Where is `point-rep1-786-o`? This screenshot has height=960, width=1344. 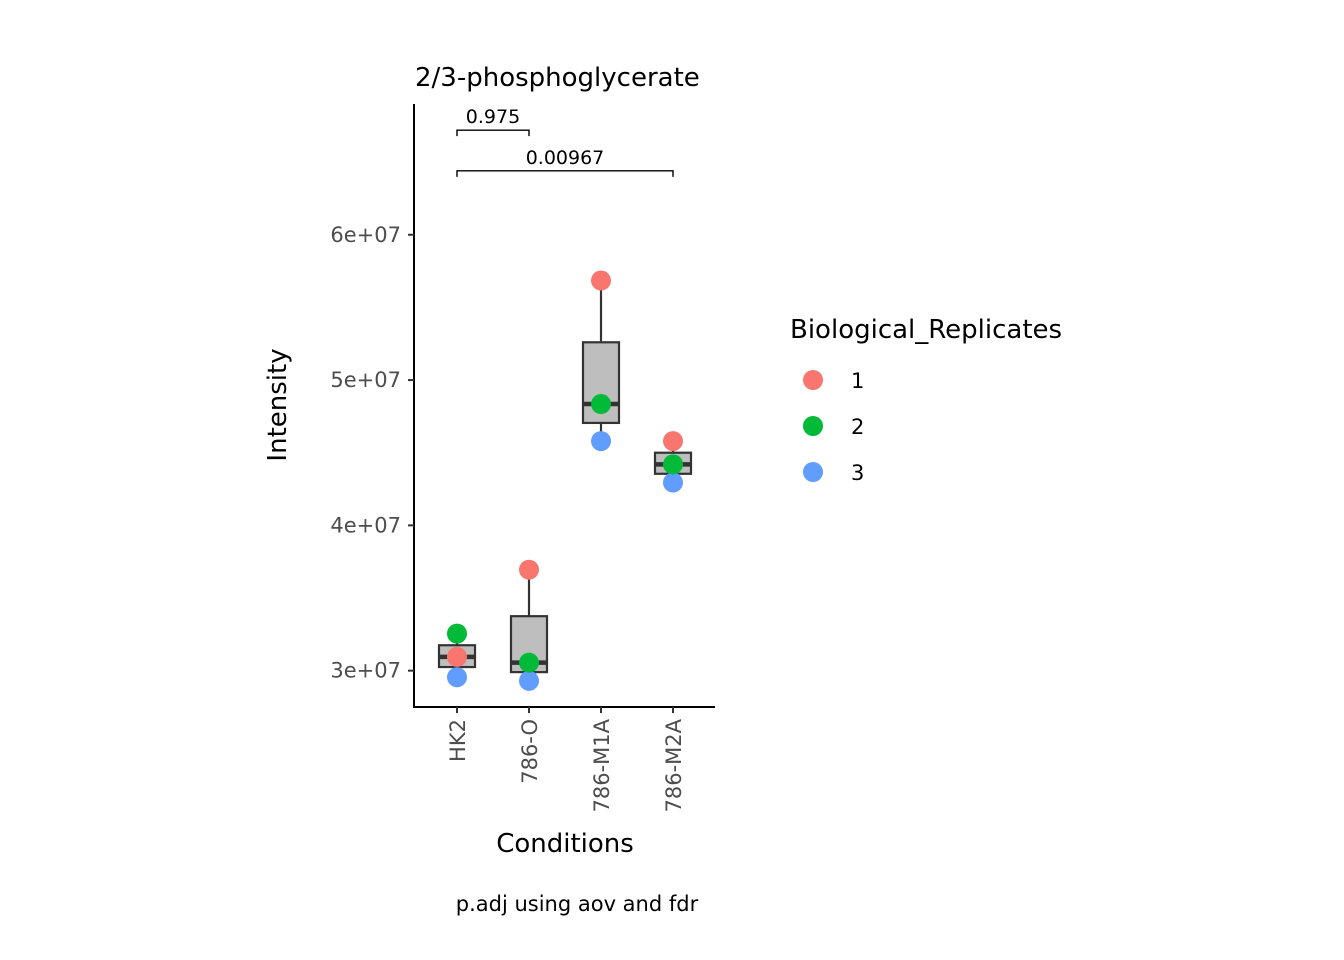 point-rep1-786-o is located at coordinates (529, 569).